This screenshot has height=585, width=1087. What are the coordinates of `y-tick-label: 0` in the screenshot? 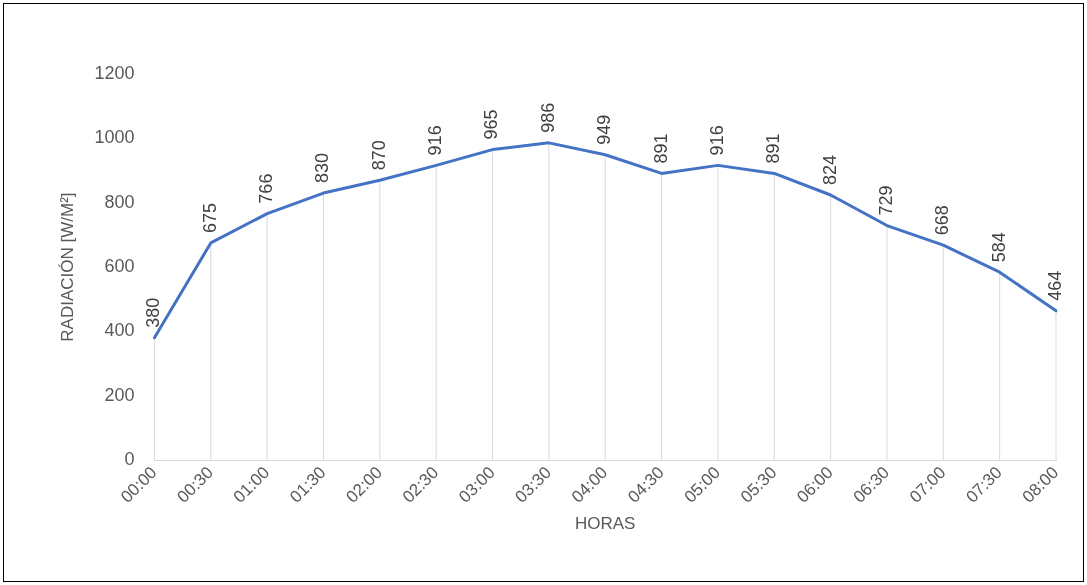 It's located at (129, 459).